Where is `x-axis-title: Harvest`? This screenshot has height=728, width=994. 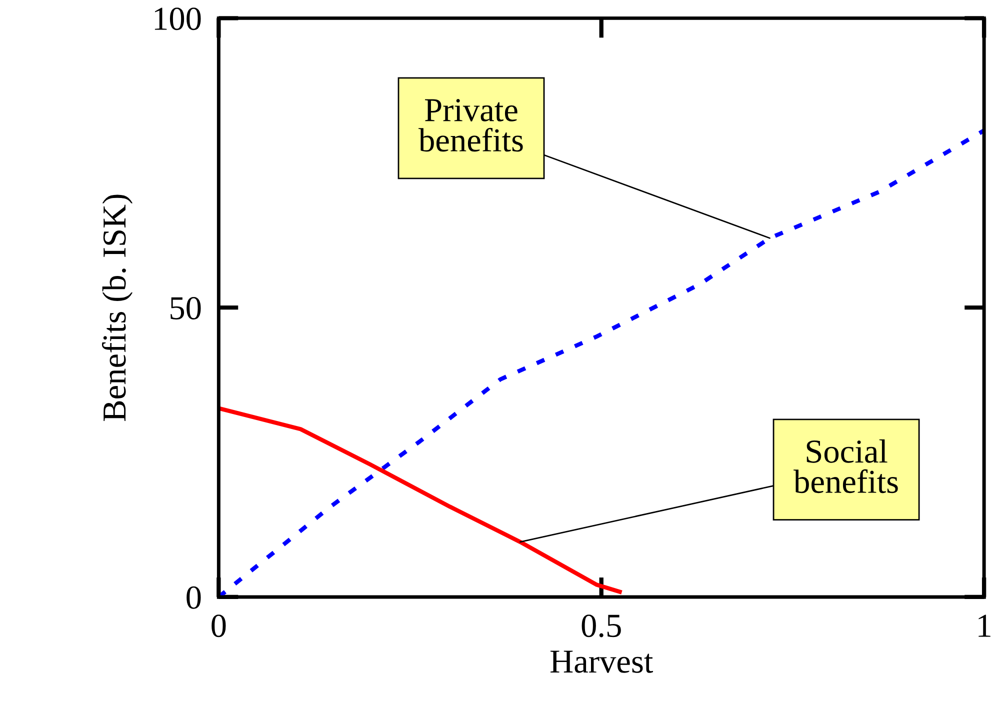 x-axis-title: Harvest is located at coordinates (602, 661).